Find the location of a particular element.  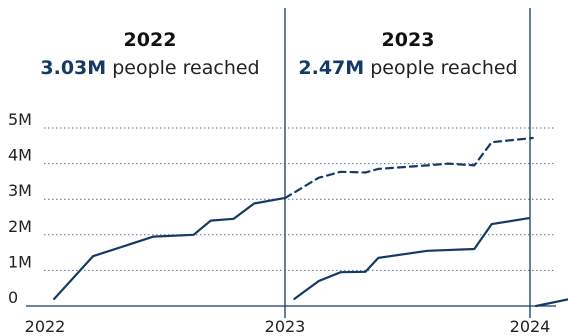

y-tick-label: 5M is located at coordinates (20, 119).